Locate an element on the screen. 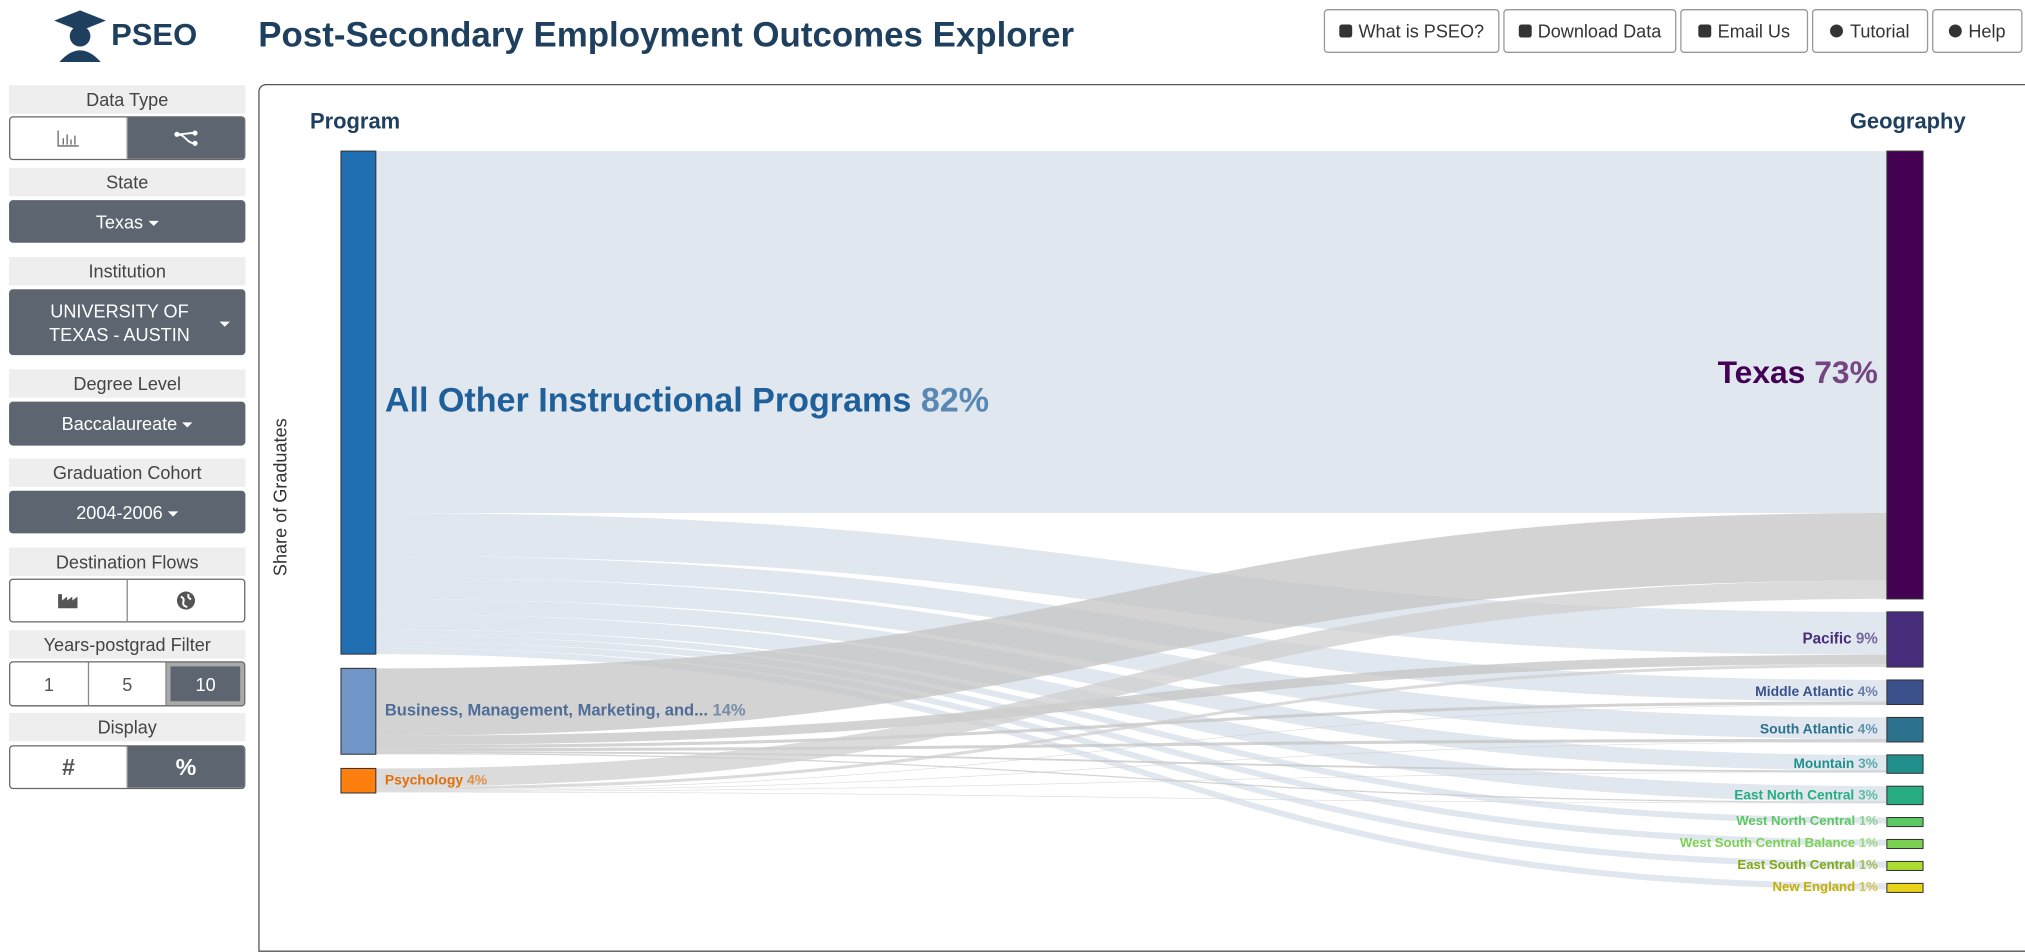 The height and width of the screenshot is (952, 2025). node-name: Texas is located at coordinates (1762, 372).